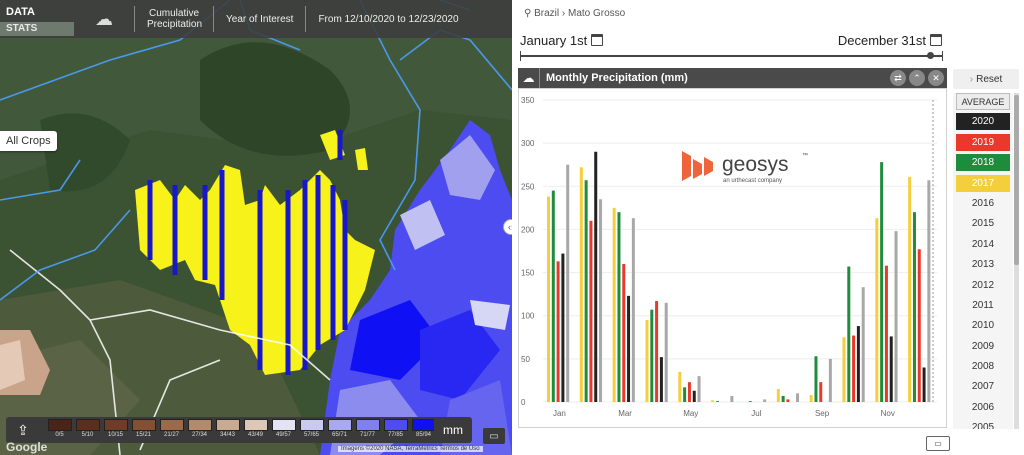 Image resolution: width=1024 pixels, height=455 pixels. What do you see at coordinates (388, 19) in the screenshot?
I see `date-range: From 12/10/2020 to 12/23/2020` at bounding box center [388, 19].